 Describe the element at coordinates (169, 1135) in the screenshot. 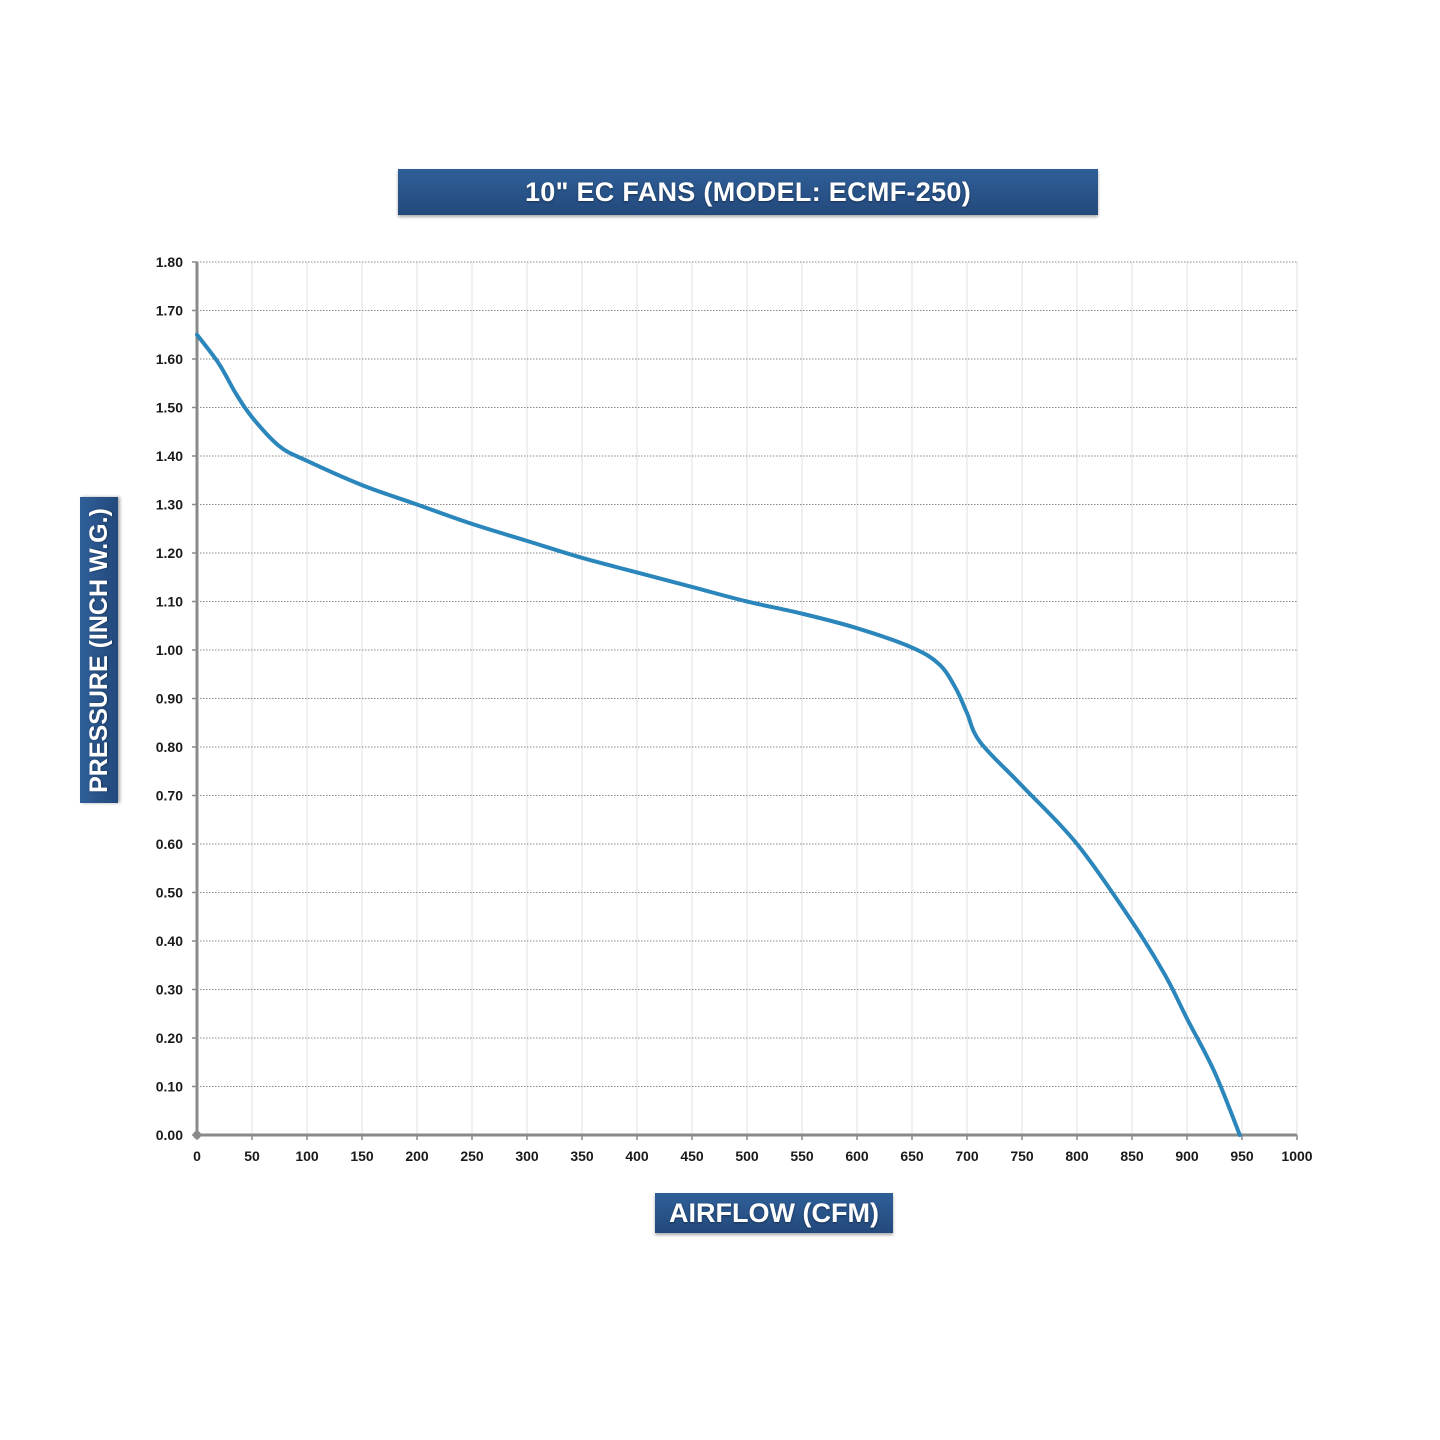

I see `y-tick-label-0.00: 0.00` at that location.